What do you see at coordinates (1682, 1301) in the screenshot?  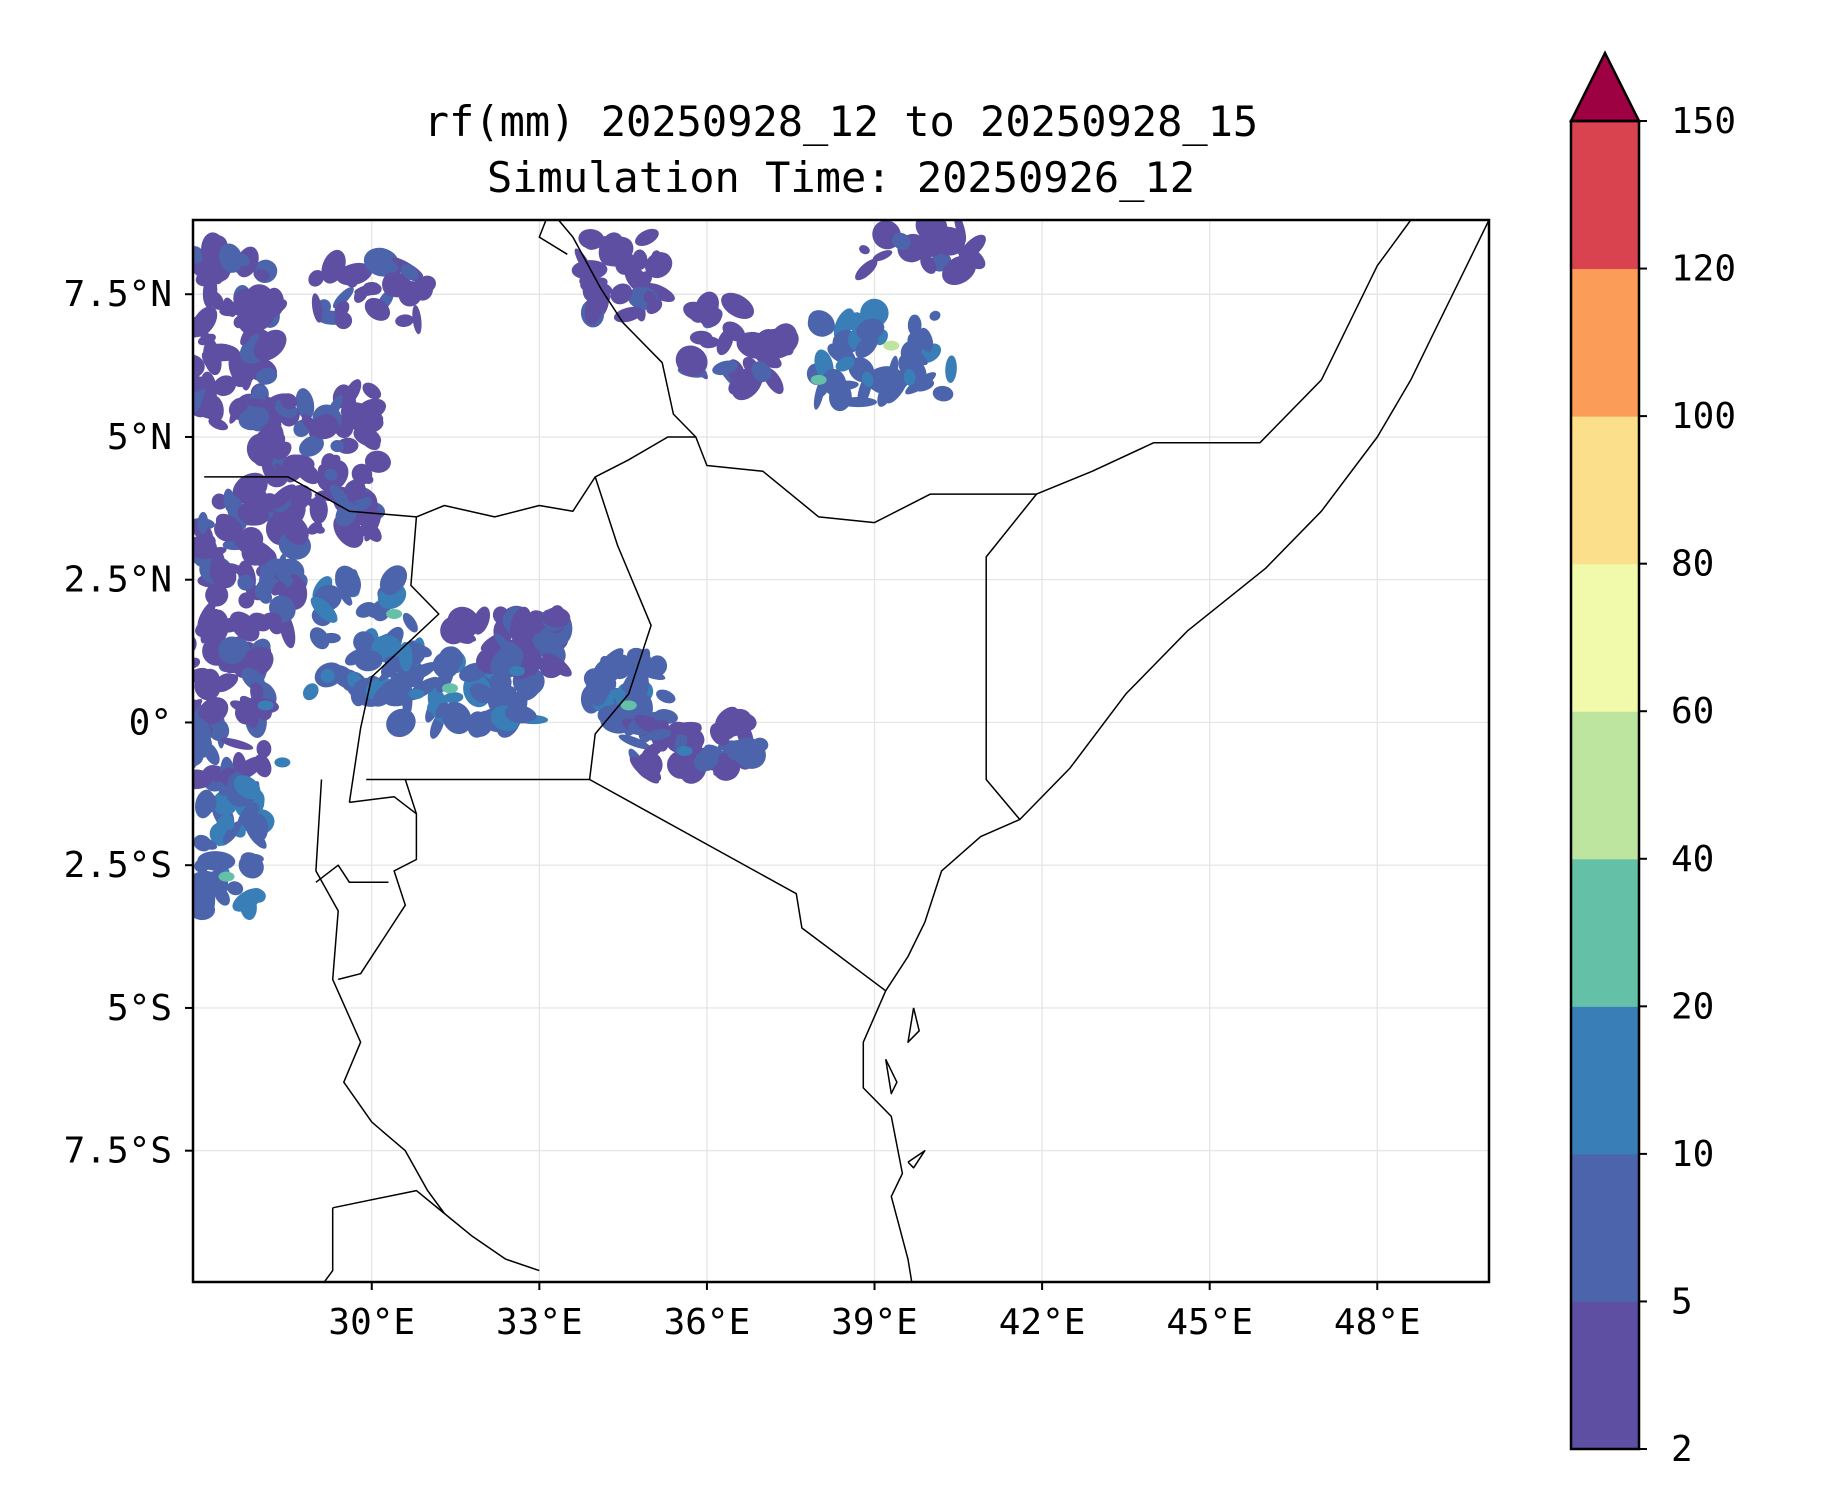 I see `colorbar-label-1: 5` at bounding box center [1682, 1301].